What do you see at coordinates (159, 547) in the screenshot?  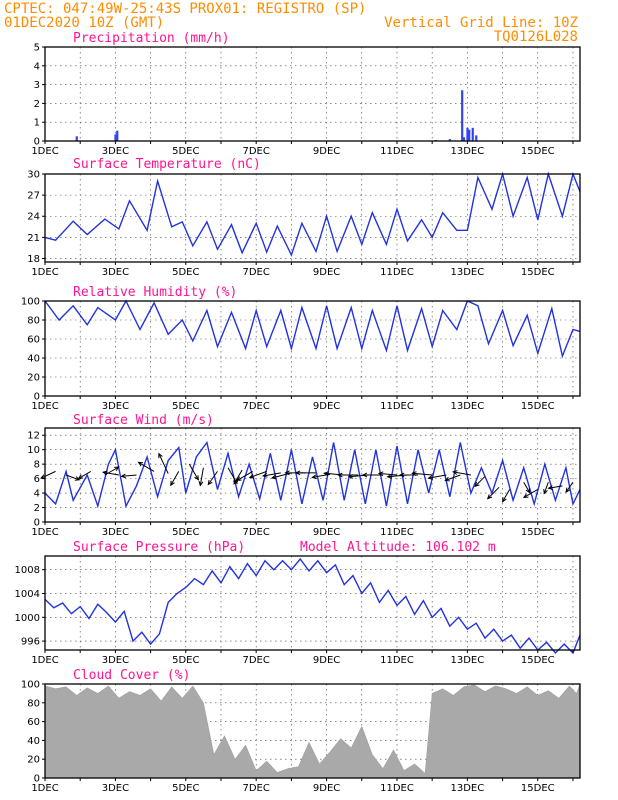 I see `pressure-title: Surface Pressure (hPa)` at bounding box center [159, 547].